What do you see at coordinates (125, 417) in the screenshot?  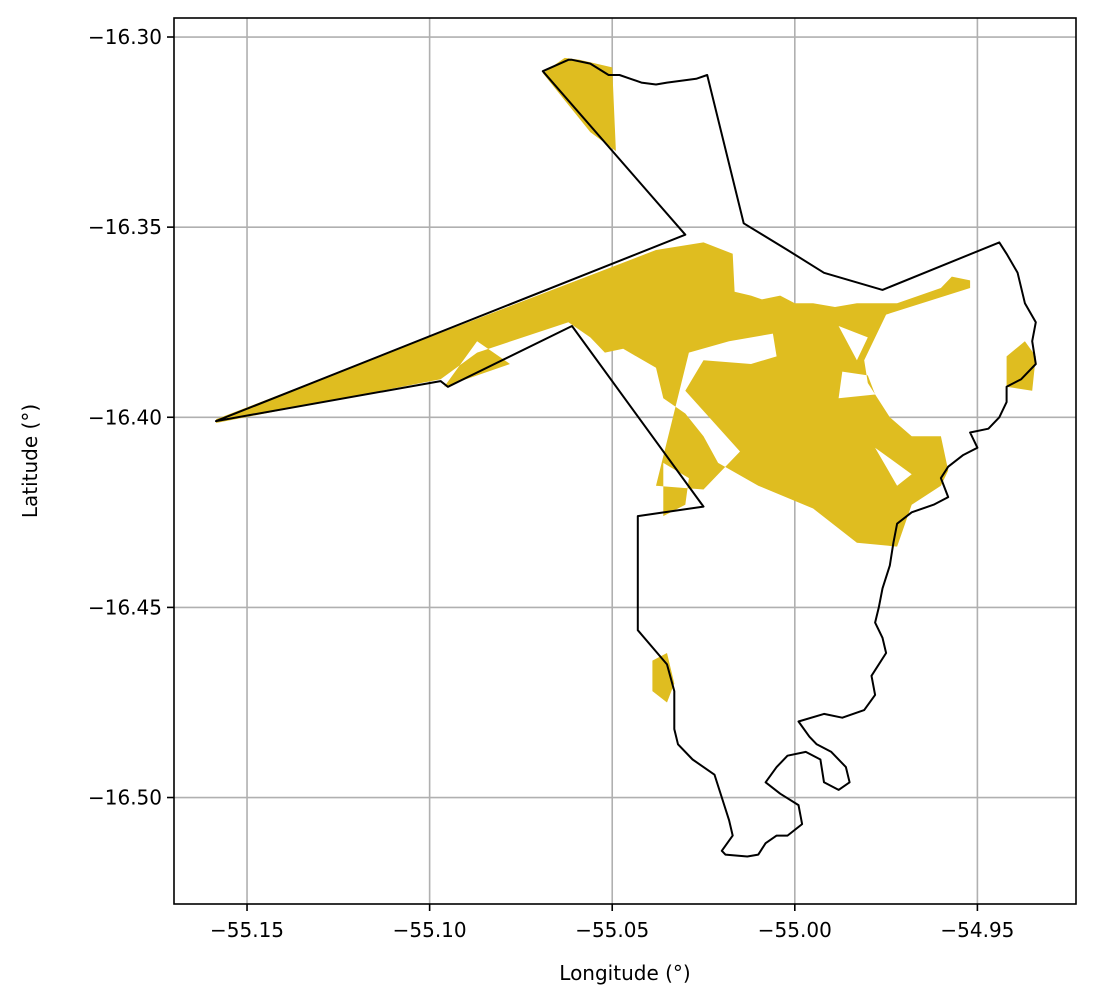 I see `y-tick-label: −16.40` at bounding box center [125, 417].